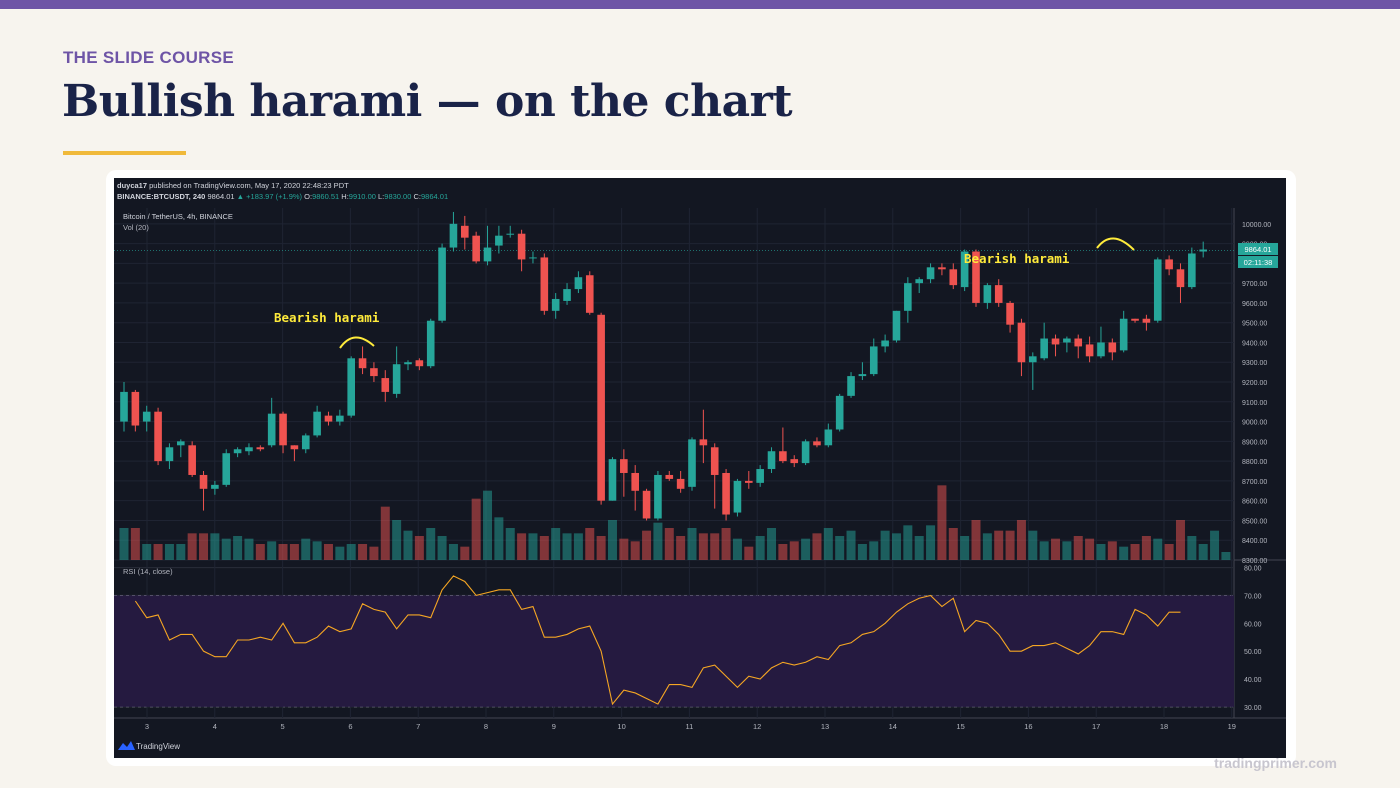  Describe the element at coordinates (1254, 363) in the screenshot. I see `price-tick-label: 9300.00` at that location.